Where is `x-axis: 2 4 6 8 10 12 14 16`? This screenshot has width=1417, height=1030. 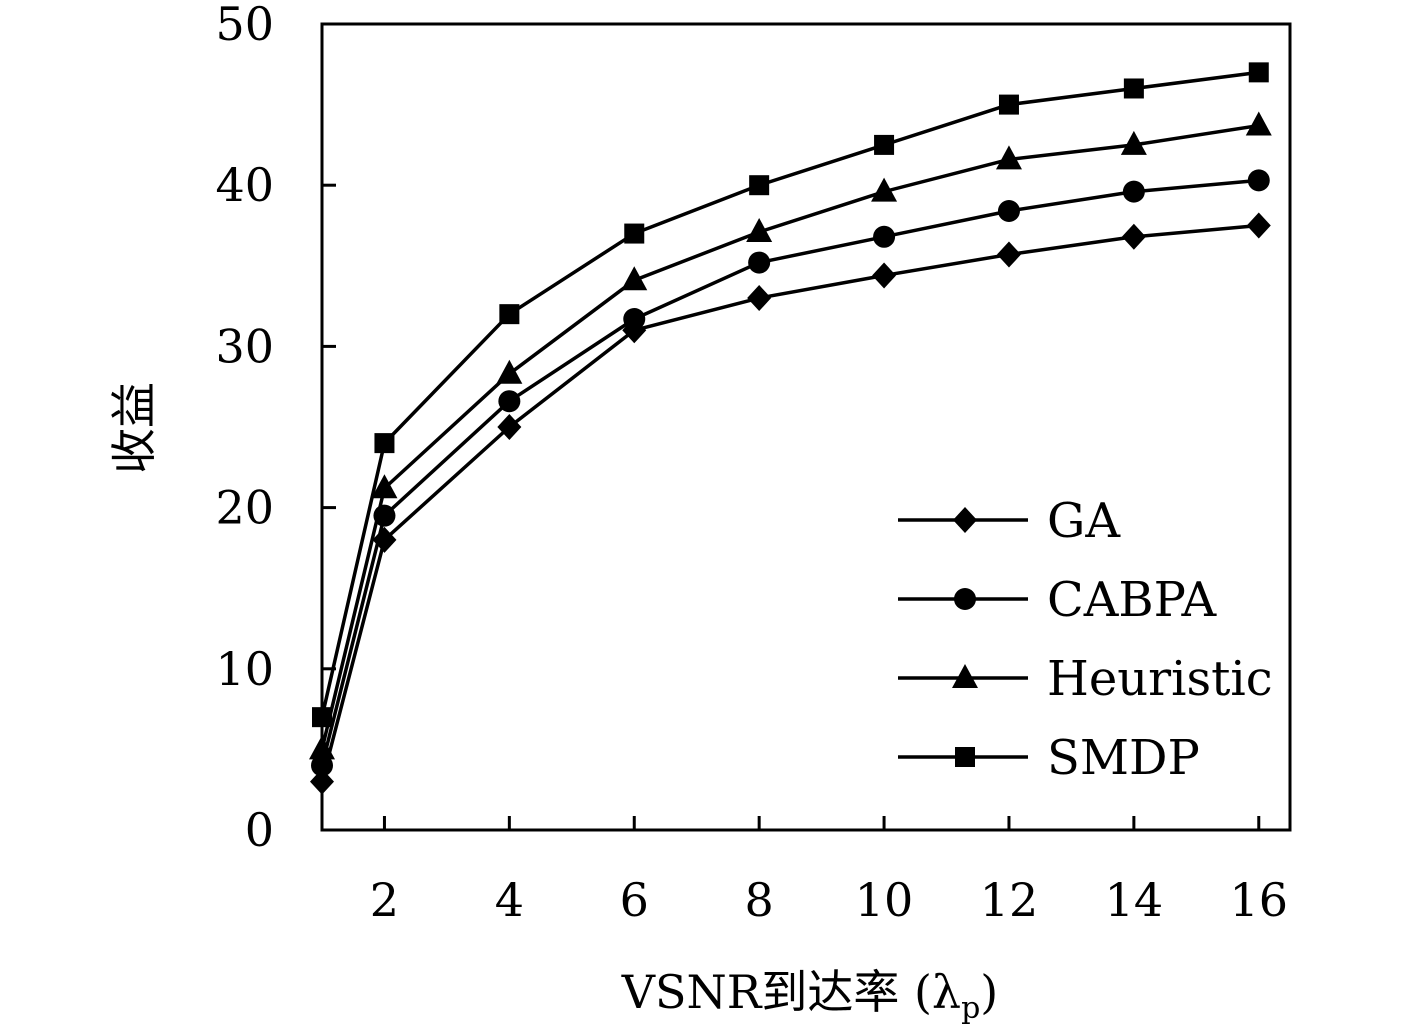
x-axis: 2 4 6 8 10 12 14 16 is located at coordinates (829, 871).